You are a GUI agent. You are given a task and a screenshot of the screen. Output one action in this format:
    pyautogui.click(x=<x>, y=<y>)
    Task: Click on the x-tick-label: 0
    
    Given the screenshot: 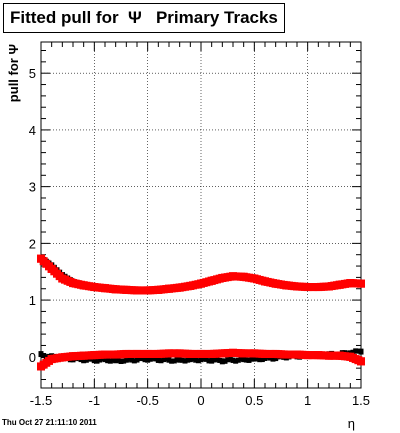 What is the action you would take?
    pyautogui.click(x=200, y=400)
    